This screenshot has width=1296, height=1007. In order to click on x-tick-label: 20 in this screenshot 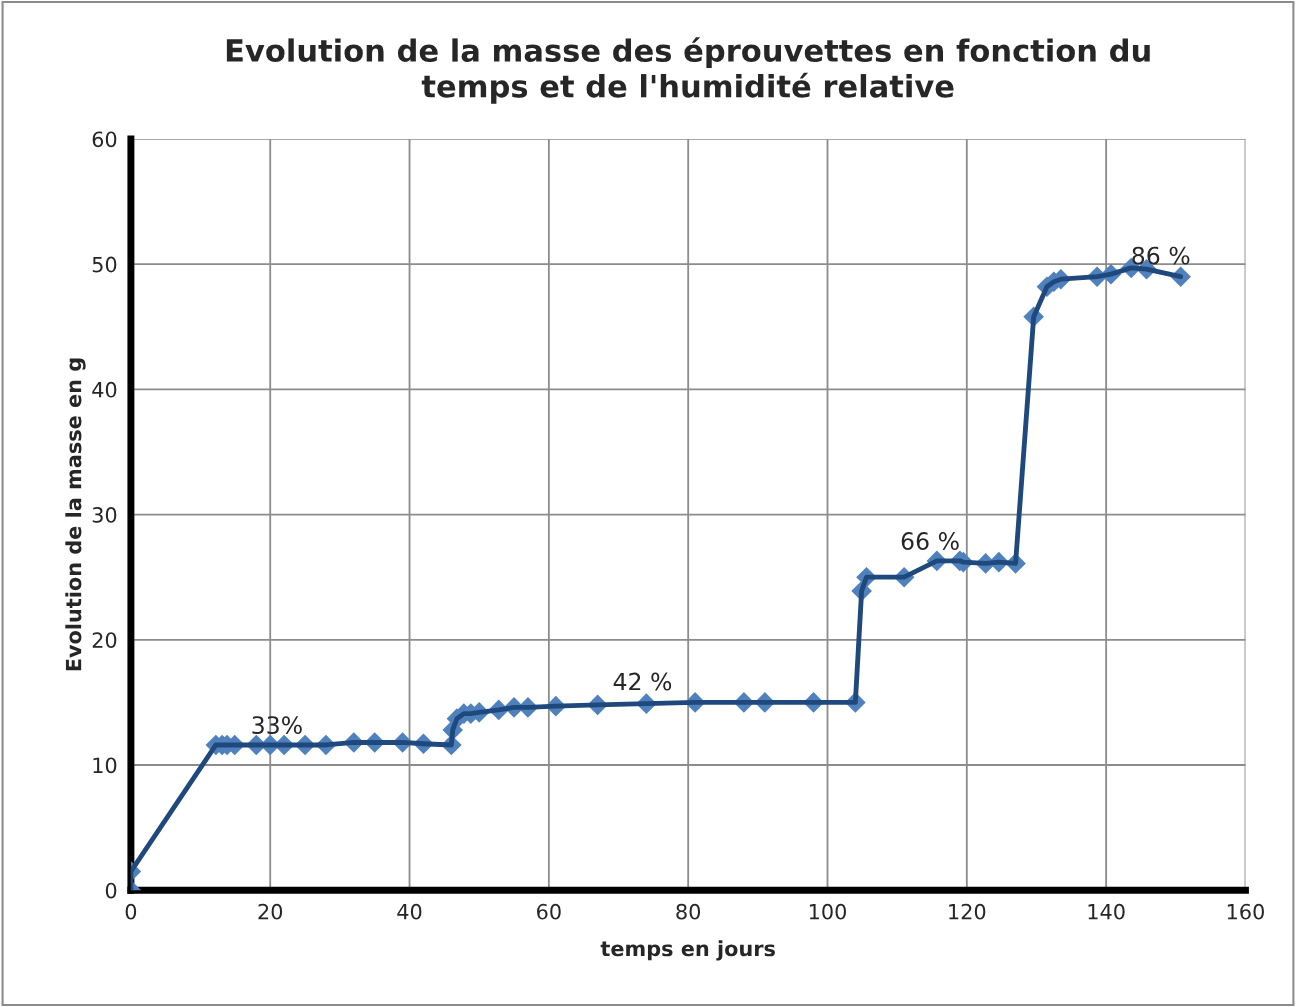, I will do `click(270, 911)`.